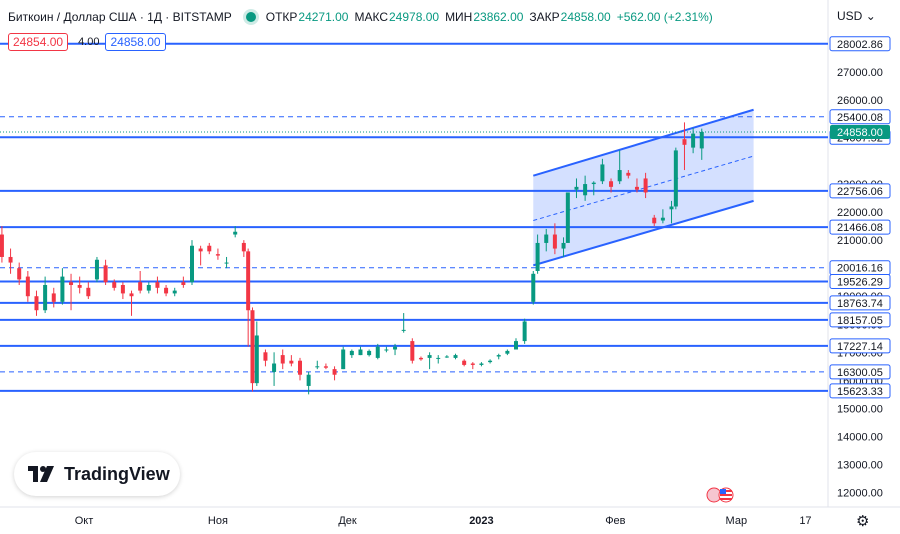 The image size is (900, 534). I want to click on level-price-label: 18763.74, so click(860, 304).